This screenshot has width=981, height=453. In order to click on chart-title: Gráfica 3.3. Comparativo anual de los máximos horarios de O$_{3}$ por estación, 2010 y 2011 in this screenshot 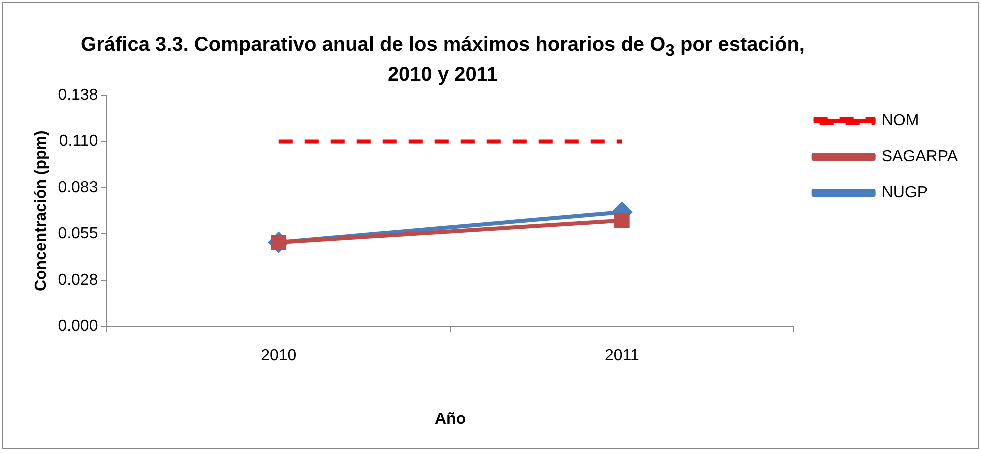, I will do `click(443, 60)`.